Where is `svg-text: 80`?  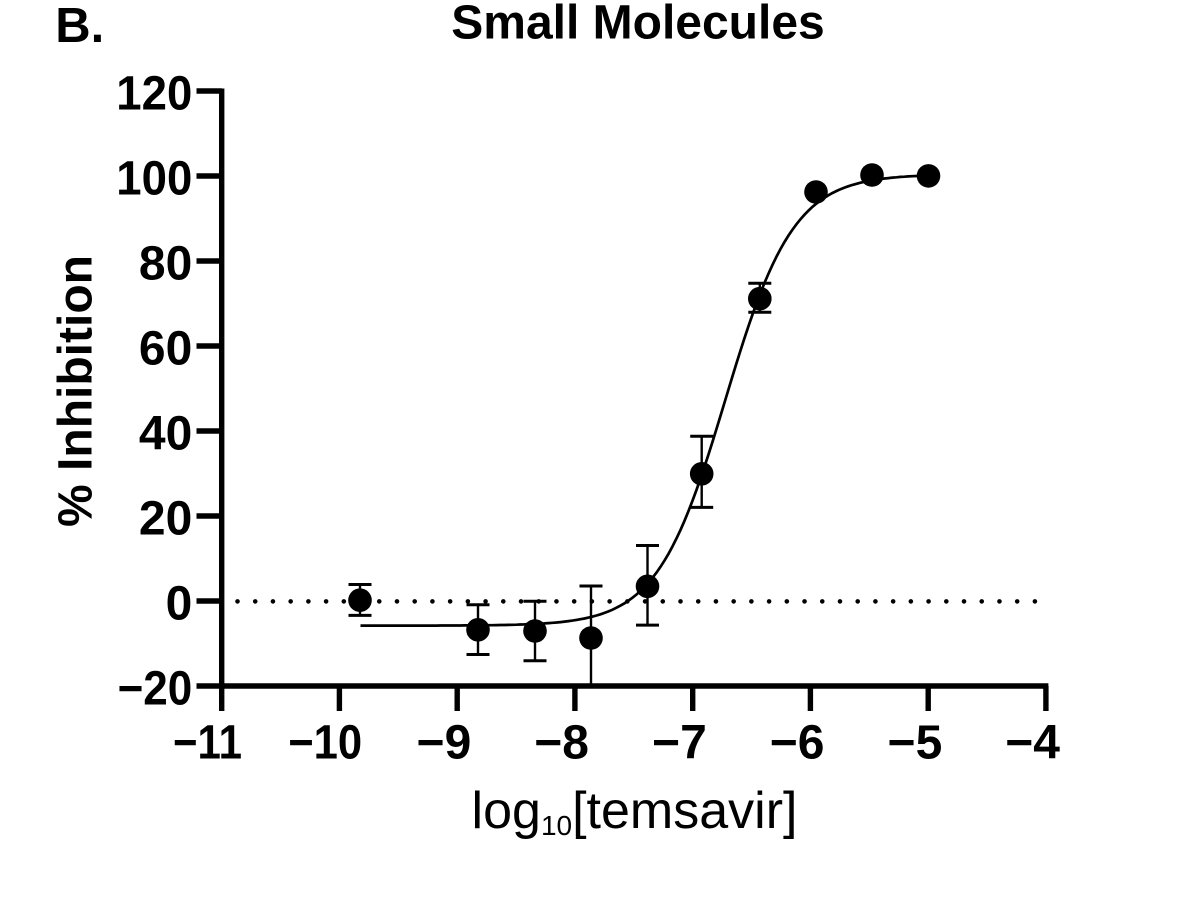
svg-text: 80 is located at coordinates (165, 263).